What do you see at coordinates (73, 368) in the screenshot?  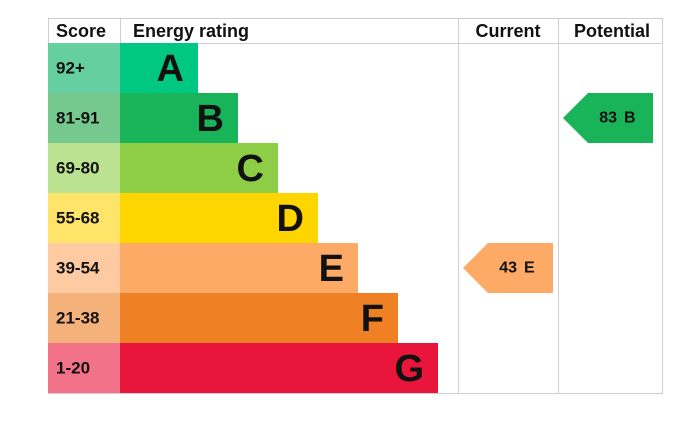 I see `score-label: 1-20` at bounding box center [73, 368].